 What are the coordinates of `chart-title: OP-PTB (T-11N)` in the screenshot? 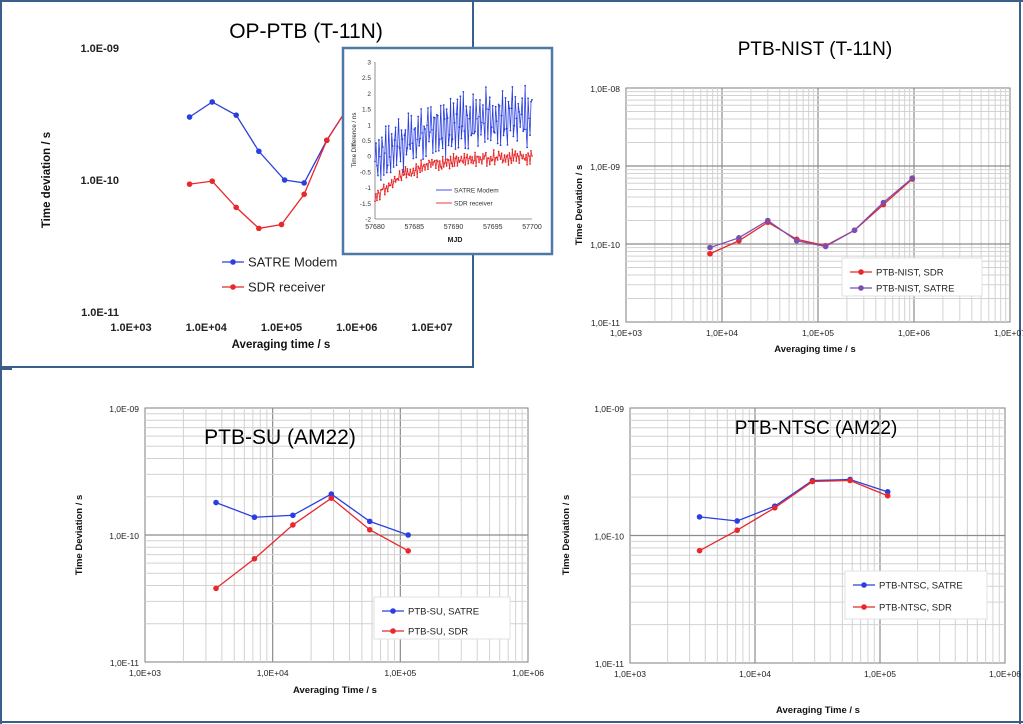 It's located at (306, 31).